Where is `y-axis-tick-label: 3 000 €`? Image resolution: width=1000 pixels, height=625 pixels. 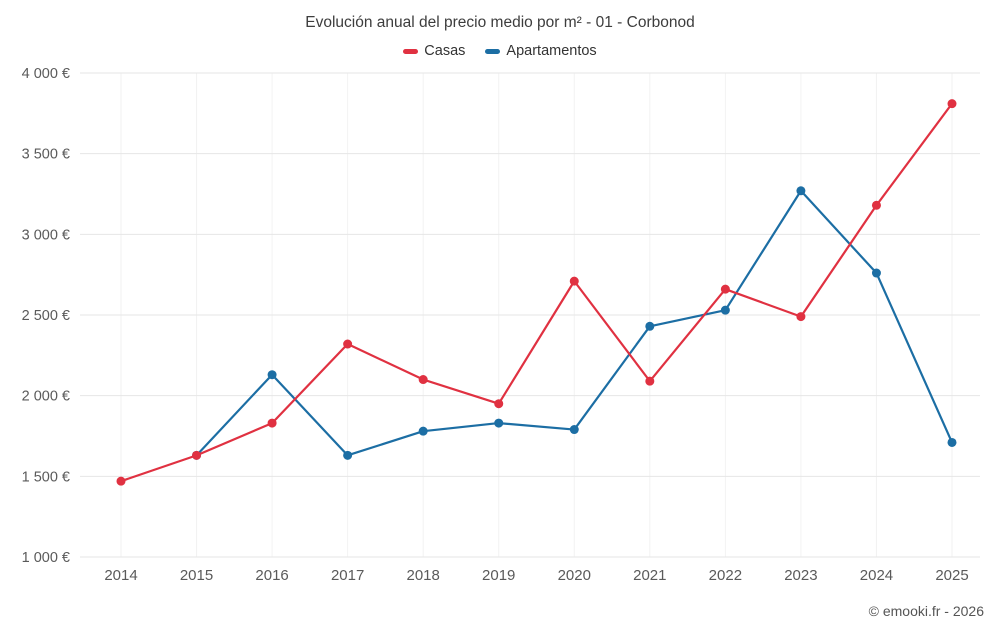
y-axis-tick-label: 3 000 € is located at coordinates (46, 235).